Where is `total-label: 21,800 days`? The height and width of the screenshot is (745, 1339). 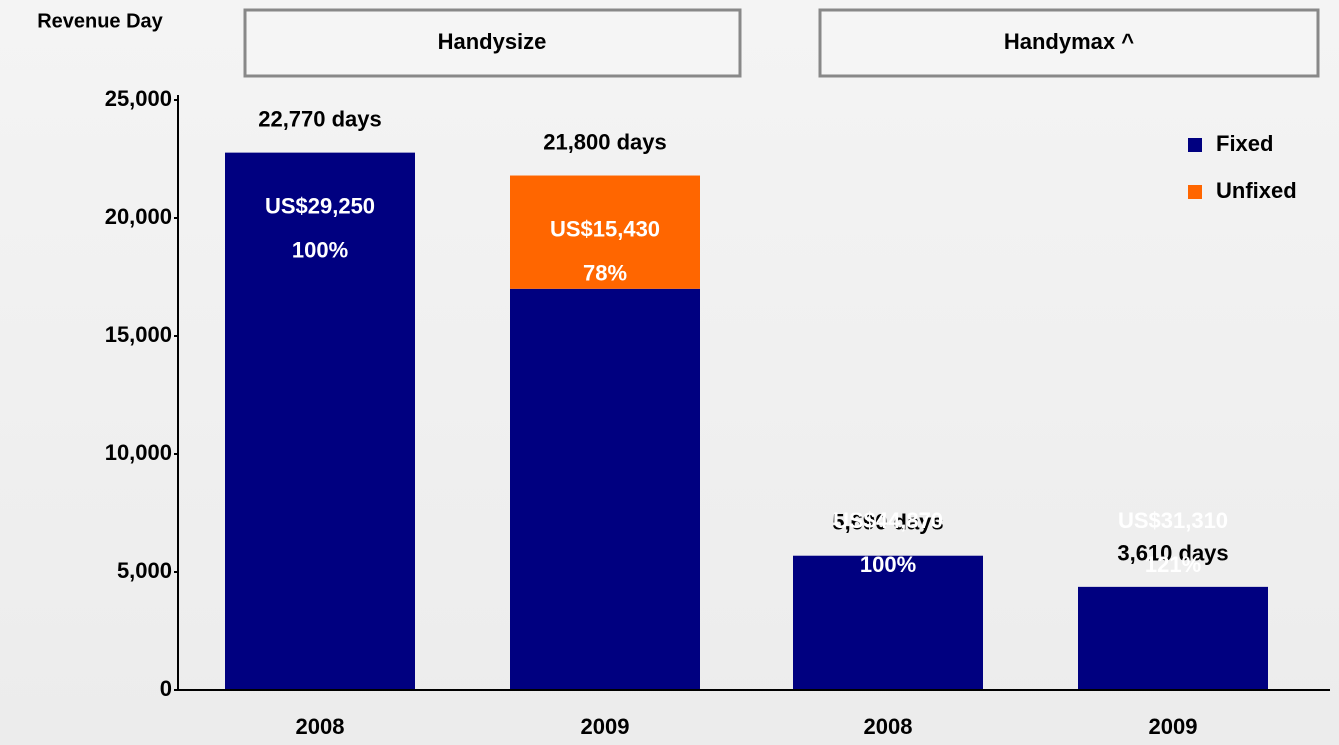
total-label: 21,800 days is located at coordinates (605, 141).